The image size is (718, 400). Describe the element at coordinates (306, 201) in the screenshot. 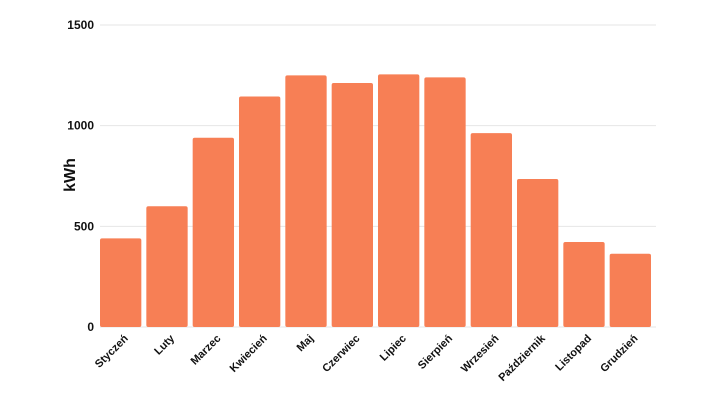

I see `bar-maj` at that location.